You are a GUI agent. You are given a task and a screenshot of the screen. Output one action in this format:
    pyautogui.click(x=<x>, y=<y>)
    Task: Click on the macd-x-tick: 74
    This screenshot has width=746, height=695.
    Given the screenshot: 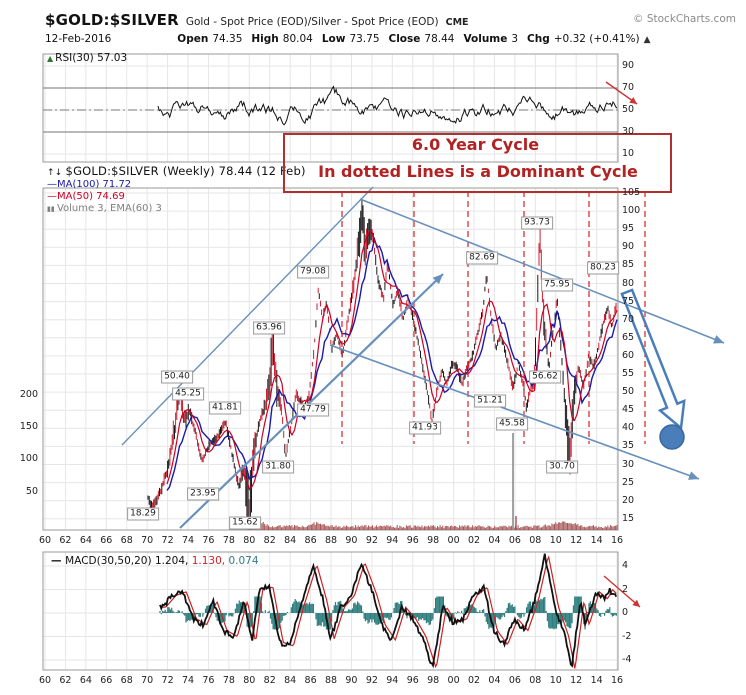 What is the action you would take?
    pyautogui.click(x=188, y=680)
    